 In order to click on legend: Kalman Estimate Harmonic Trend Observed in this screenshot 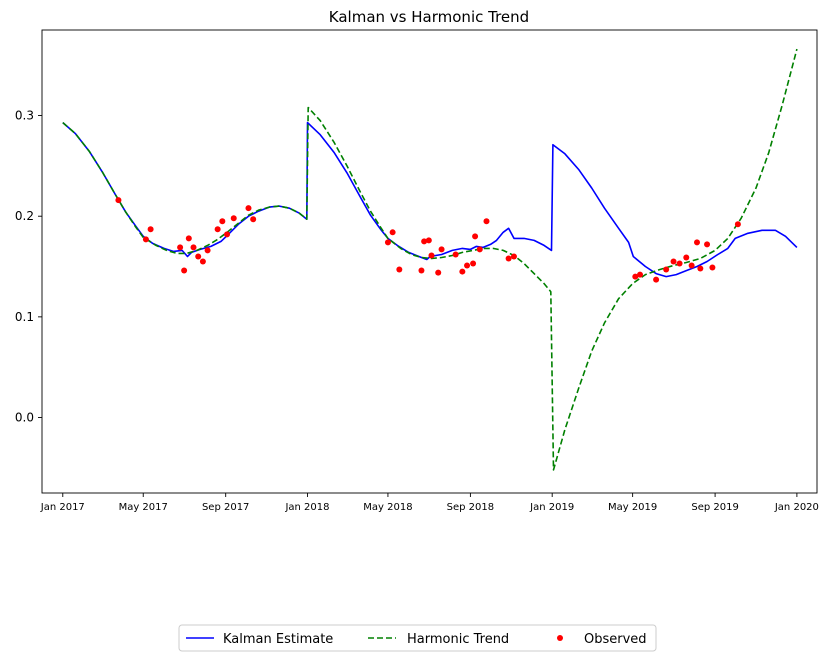, I will do `click(417, 638)`.